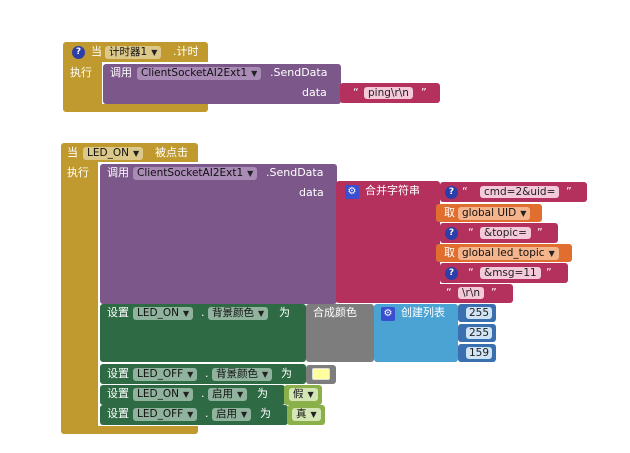  What do you see at coordinates (510, 273) in the screenshot?
I see `text-field-msg: &msg=11` at bounding box center [510, 273].